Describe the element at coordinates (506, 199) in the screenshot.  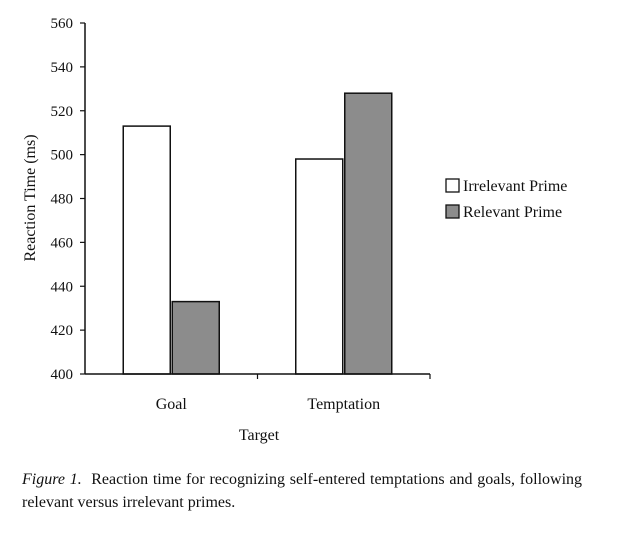
I see `legend: Irrelevant Prime Relevant Prime` at that location.